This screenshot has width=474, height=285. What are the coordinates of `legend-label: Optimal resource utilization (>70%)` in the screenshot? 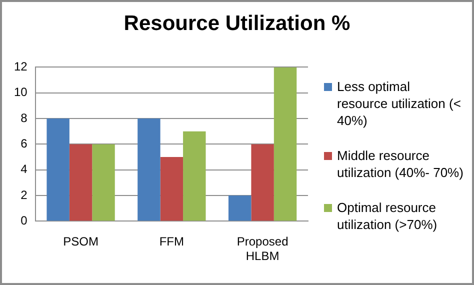 It's located at (387, 216).